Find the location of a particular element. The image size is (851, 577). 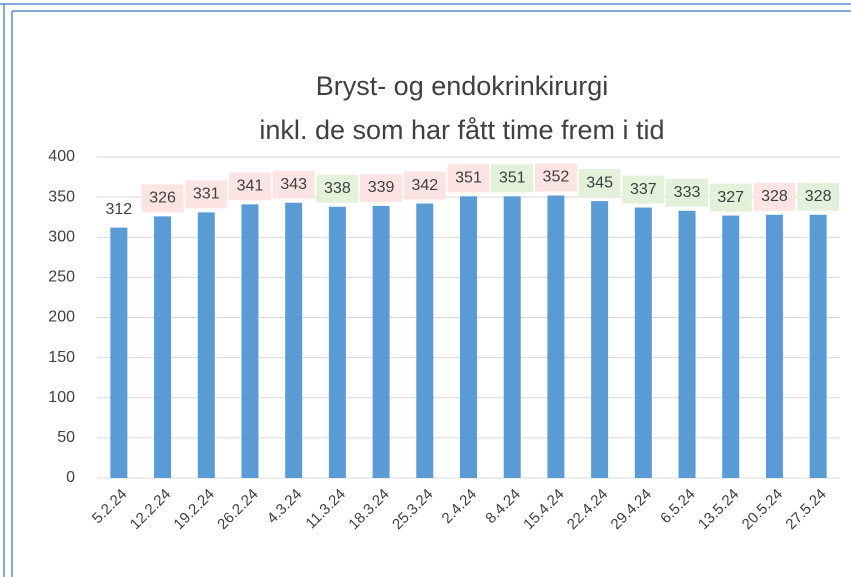

data-label: 339 is located at coordinates (381, 187).